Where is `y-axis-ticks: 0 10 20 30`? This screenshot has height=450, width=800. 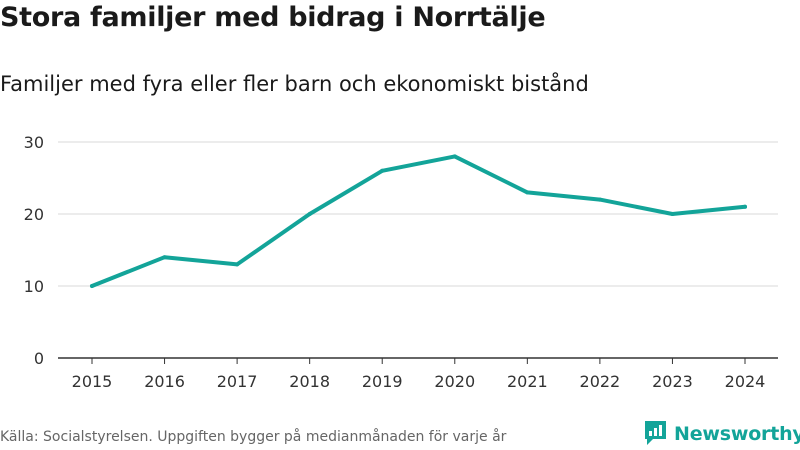
y-axis-ticks: 0 10 20 30 is located at coordinates (34, 250).